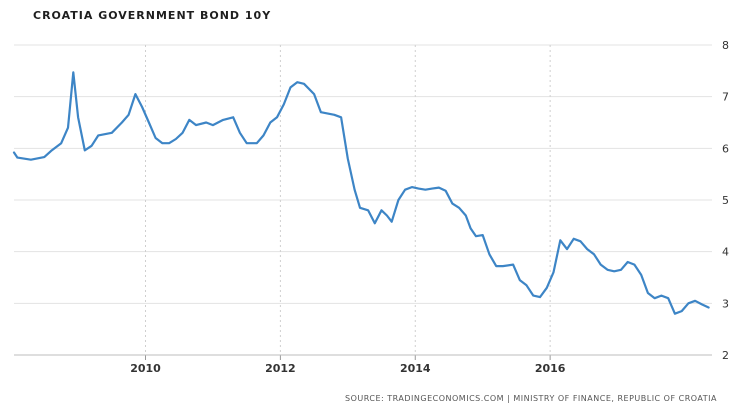 This screenshot has width=741, height=420. What do you see at coordinates (725, 200) in the screenshot?
I see `y-tick-label: 5` at bounding box center [725, 200].